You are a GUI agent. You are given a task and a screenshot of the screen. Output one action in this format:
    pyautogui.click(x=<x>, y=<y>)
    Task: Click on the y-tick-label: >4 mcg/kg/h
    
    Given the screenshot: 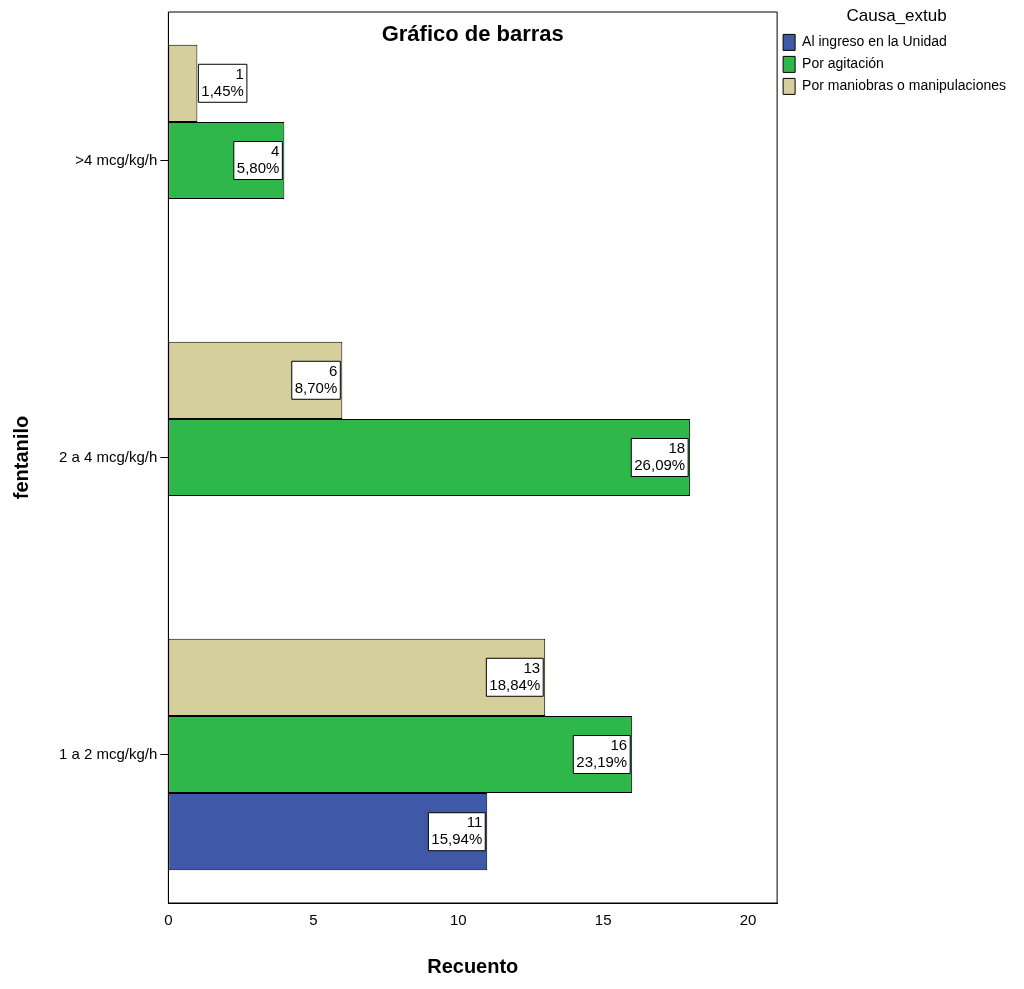 What is the action you would take?
    pyautogui.click(x=116, y=159)
    